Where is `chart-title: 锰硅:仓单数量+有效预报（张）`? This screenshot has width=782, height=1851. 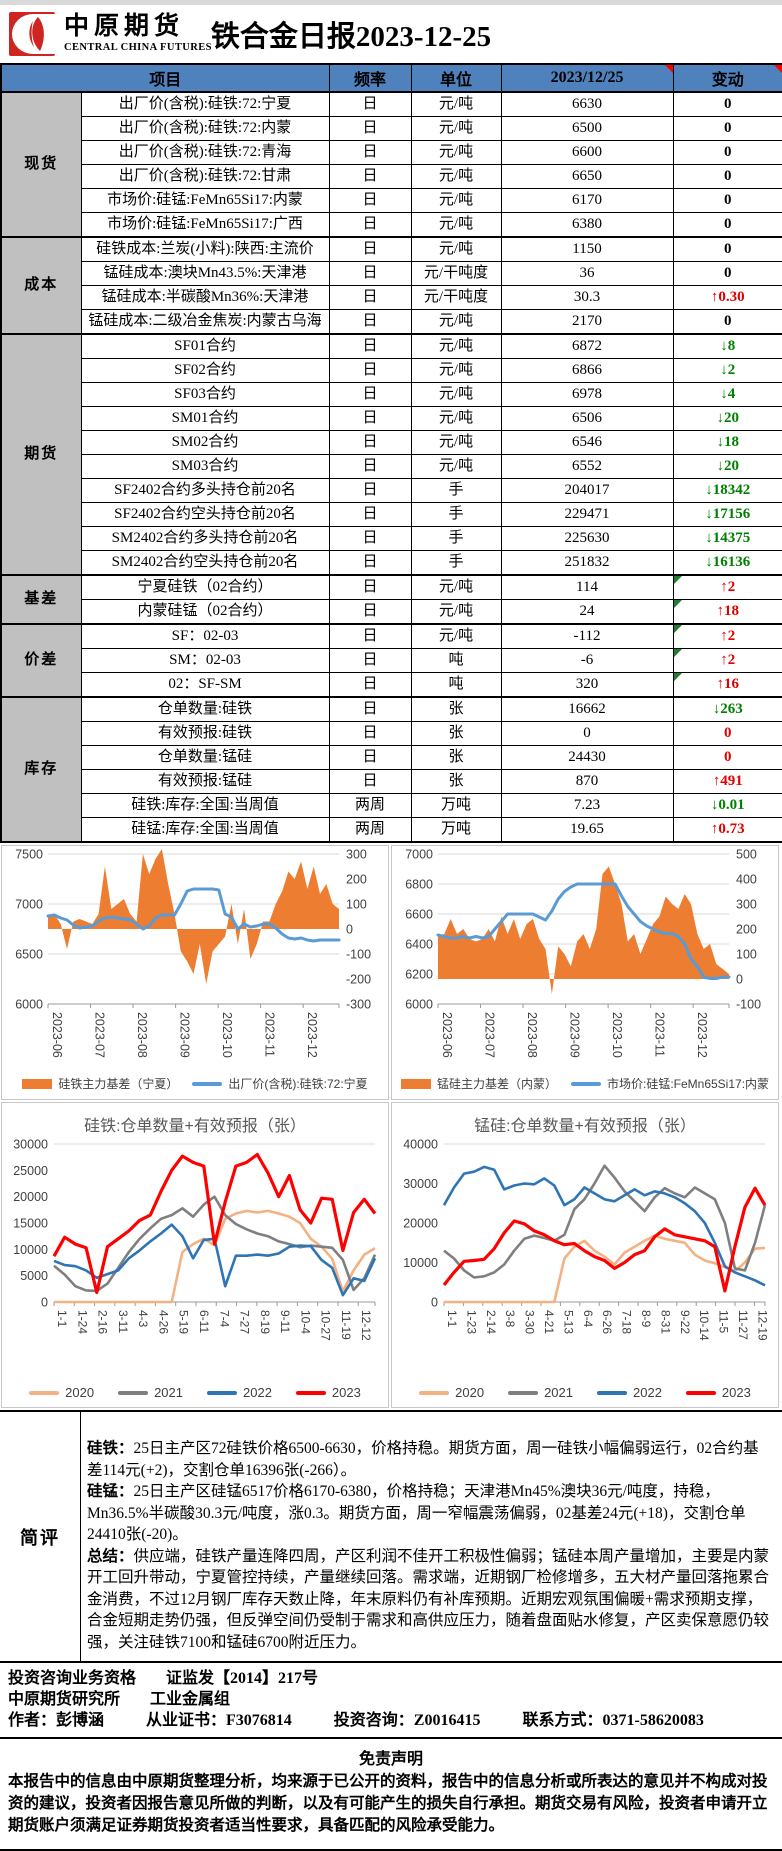
chart-title: 锰硅:仓单数量+有效预报（张） is located at coordinates (585, 1126).